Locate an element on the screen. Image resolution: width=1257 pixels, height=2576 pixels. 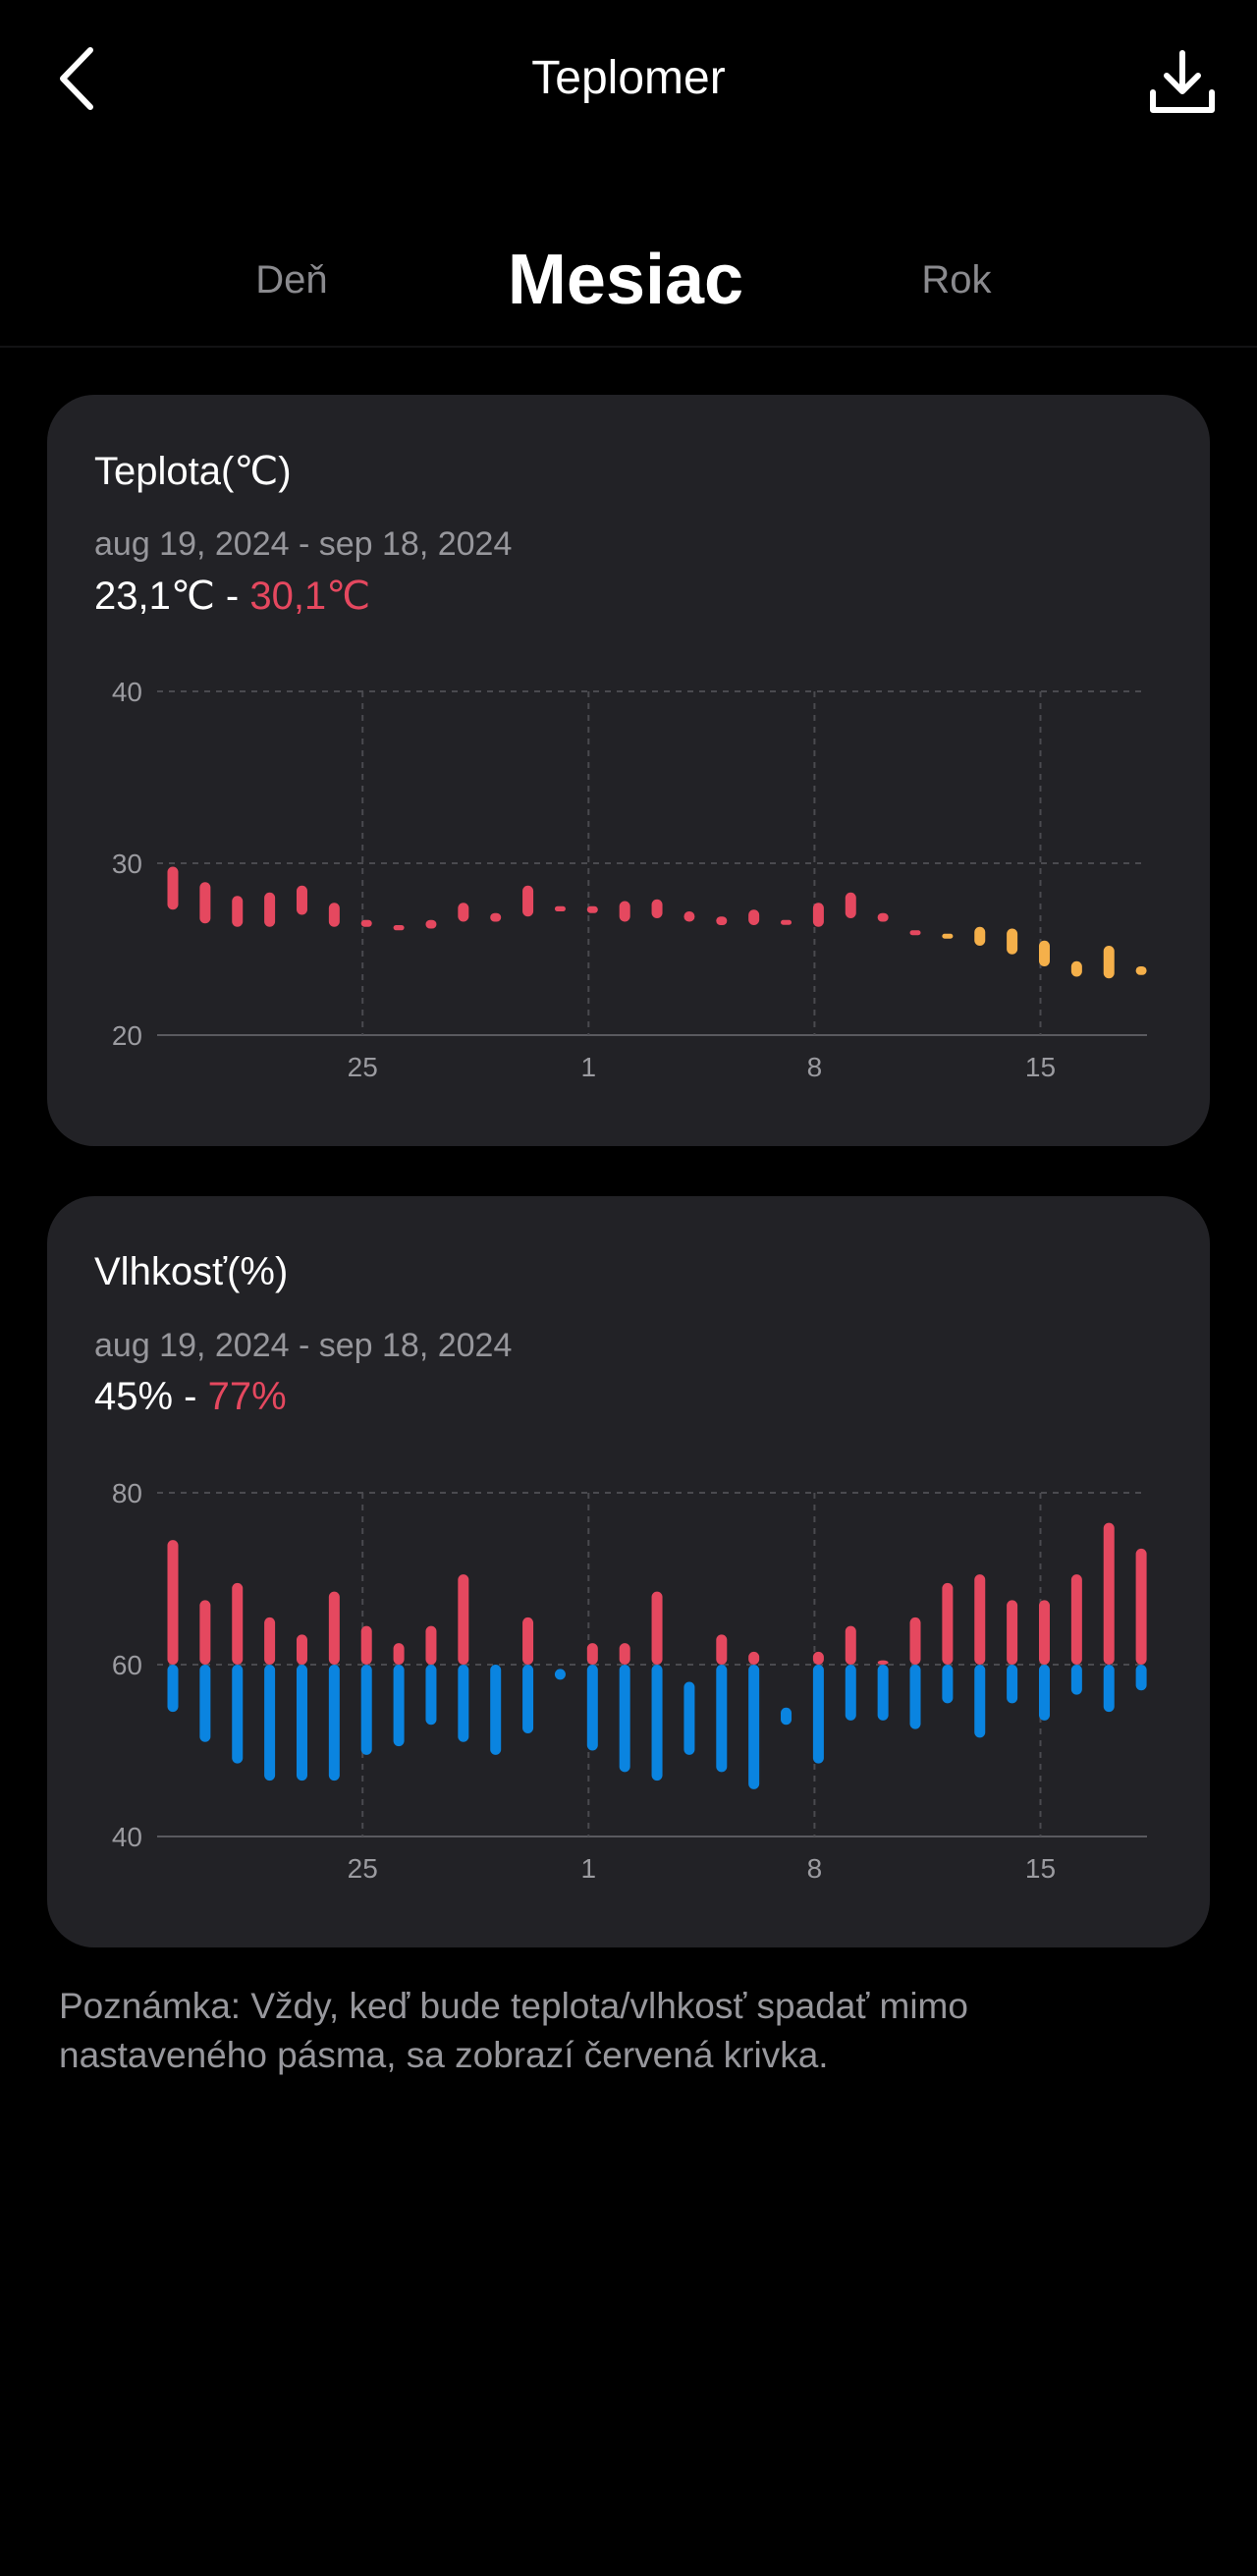
humidity-x-tick-label: 1 is located at coordinates (589, 1868).